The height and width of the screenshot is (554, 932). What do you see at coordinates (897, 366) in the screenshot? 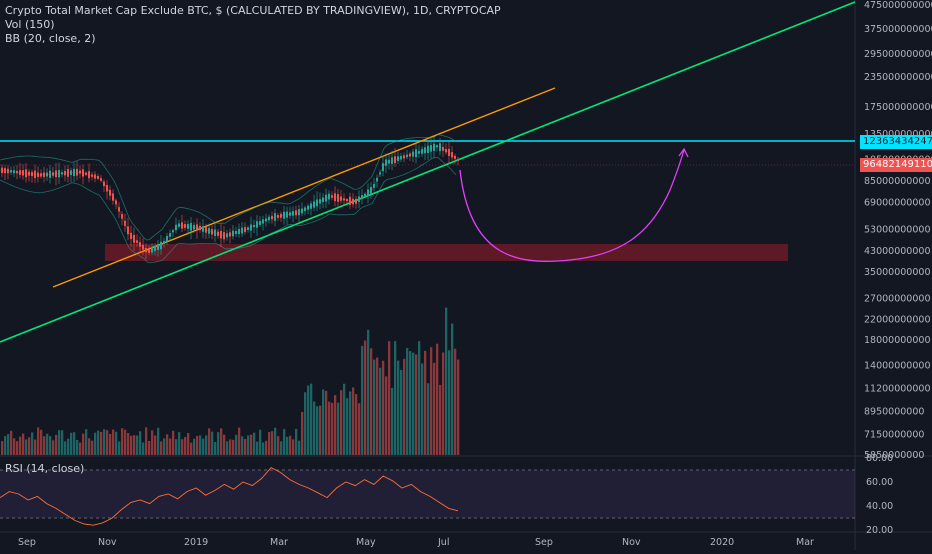
I see `price-tick-label: 14000000000` at bounding box center [897, 366].